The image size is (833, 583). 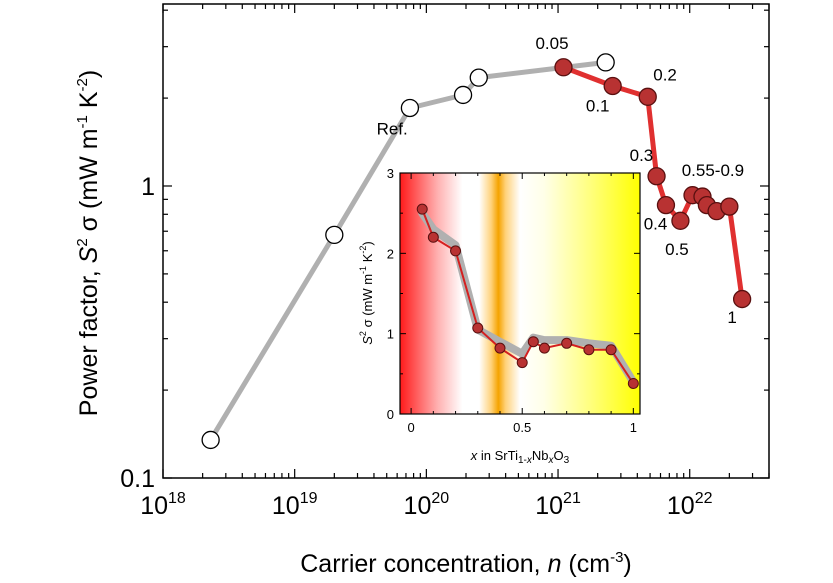 I want to click on inset-x-axis-label: x in SrTi1-xNbxO3, so click(x=520, y=457).